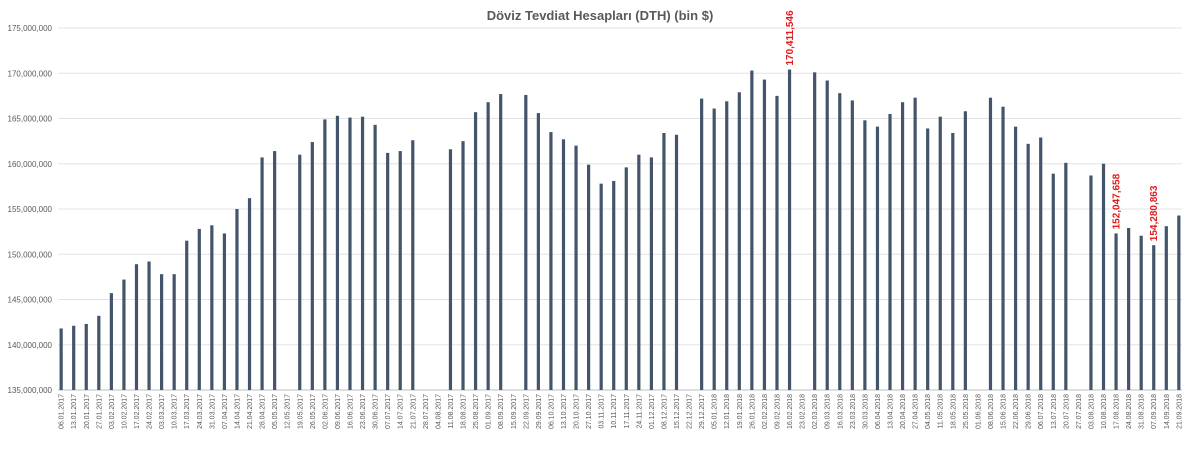 Image resolution: width=1200 pixels, height=459 pixels. What do you see at coordinates (413, 411) in the screenshot?
I see `x-tick-label: 21.07.2017` at bounding box center [413, 411].